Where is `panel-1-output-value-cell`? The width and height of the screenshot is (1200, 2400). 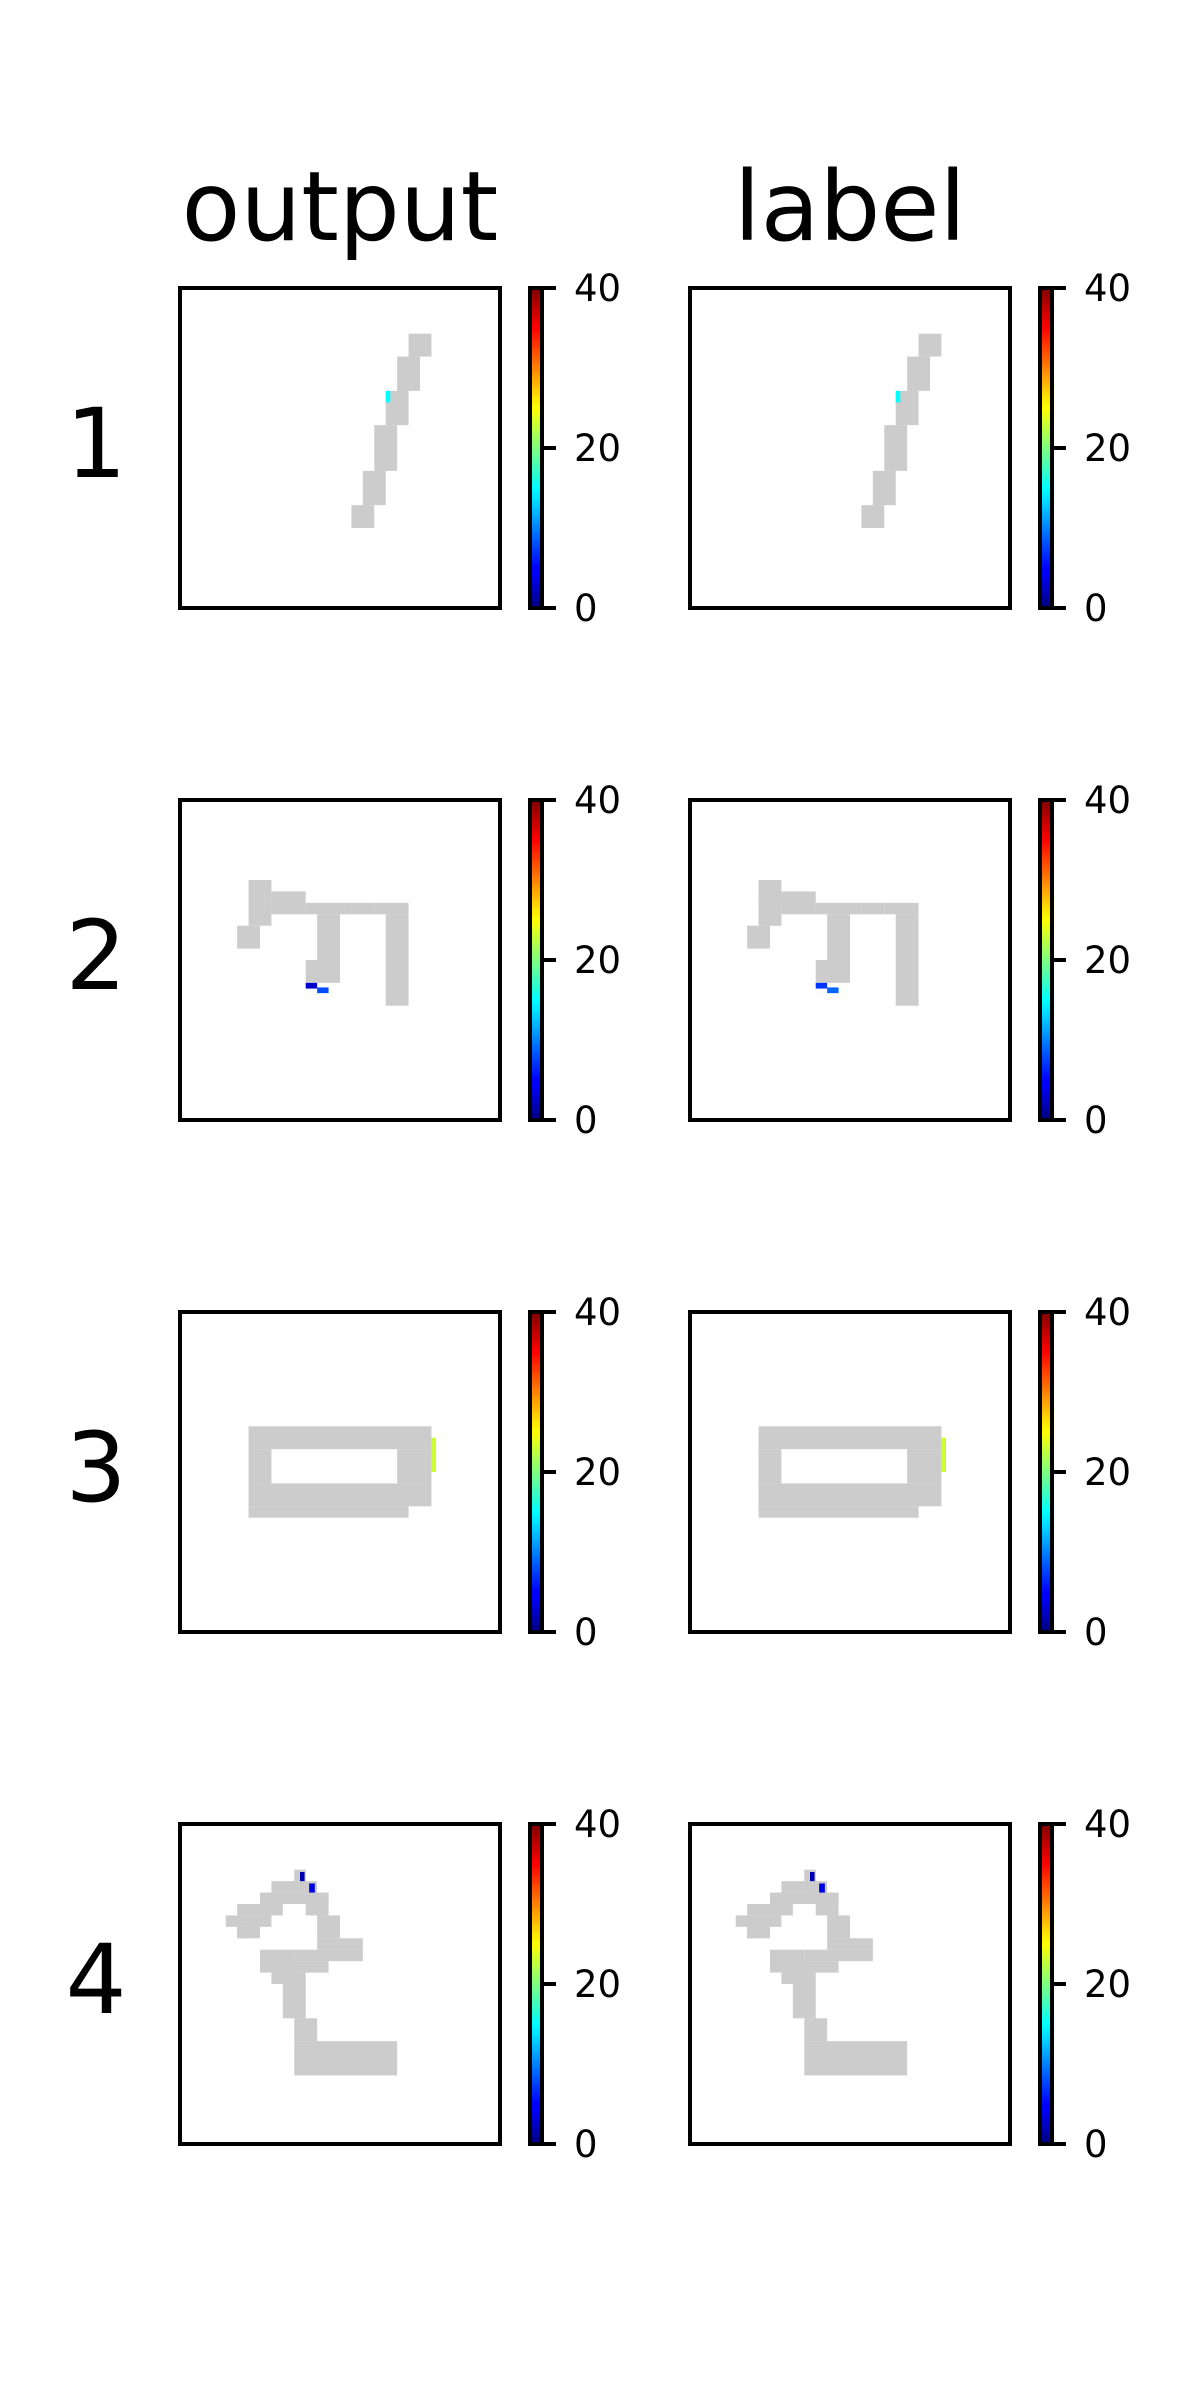
panel-1-output-value-cell is located at coordinates (388, 396).